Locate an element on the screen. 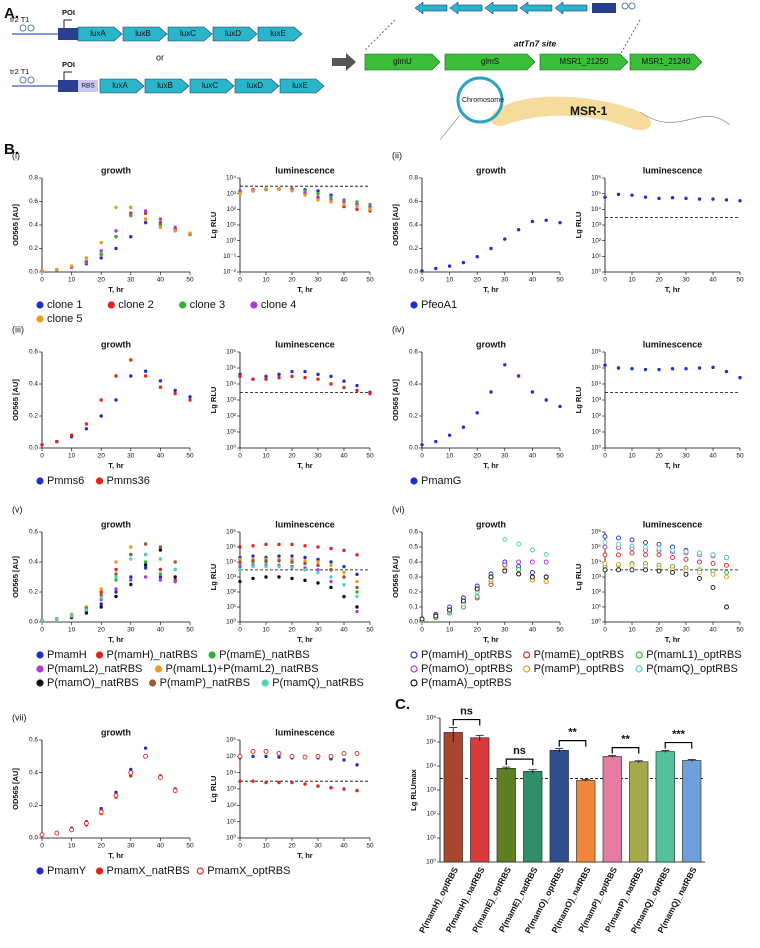  y-tick-label: 0.2 is located at coordinates (33, 805).